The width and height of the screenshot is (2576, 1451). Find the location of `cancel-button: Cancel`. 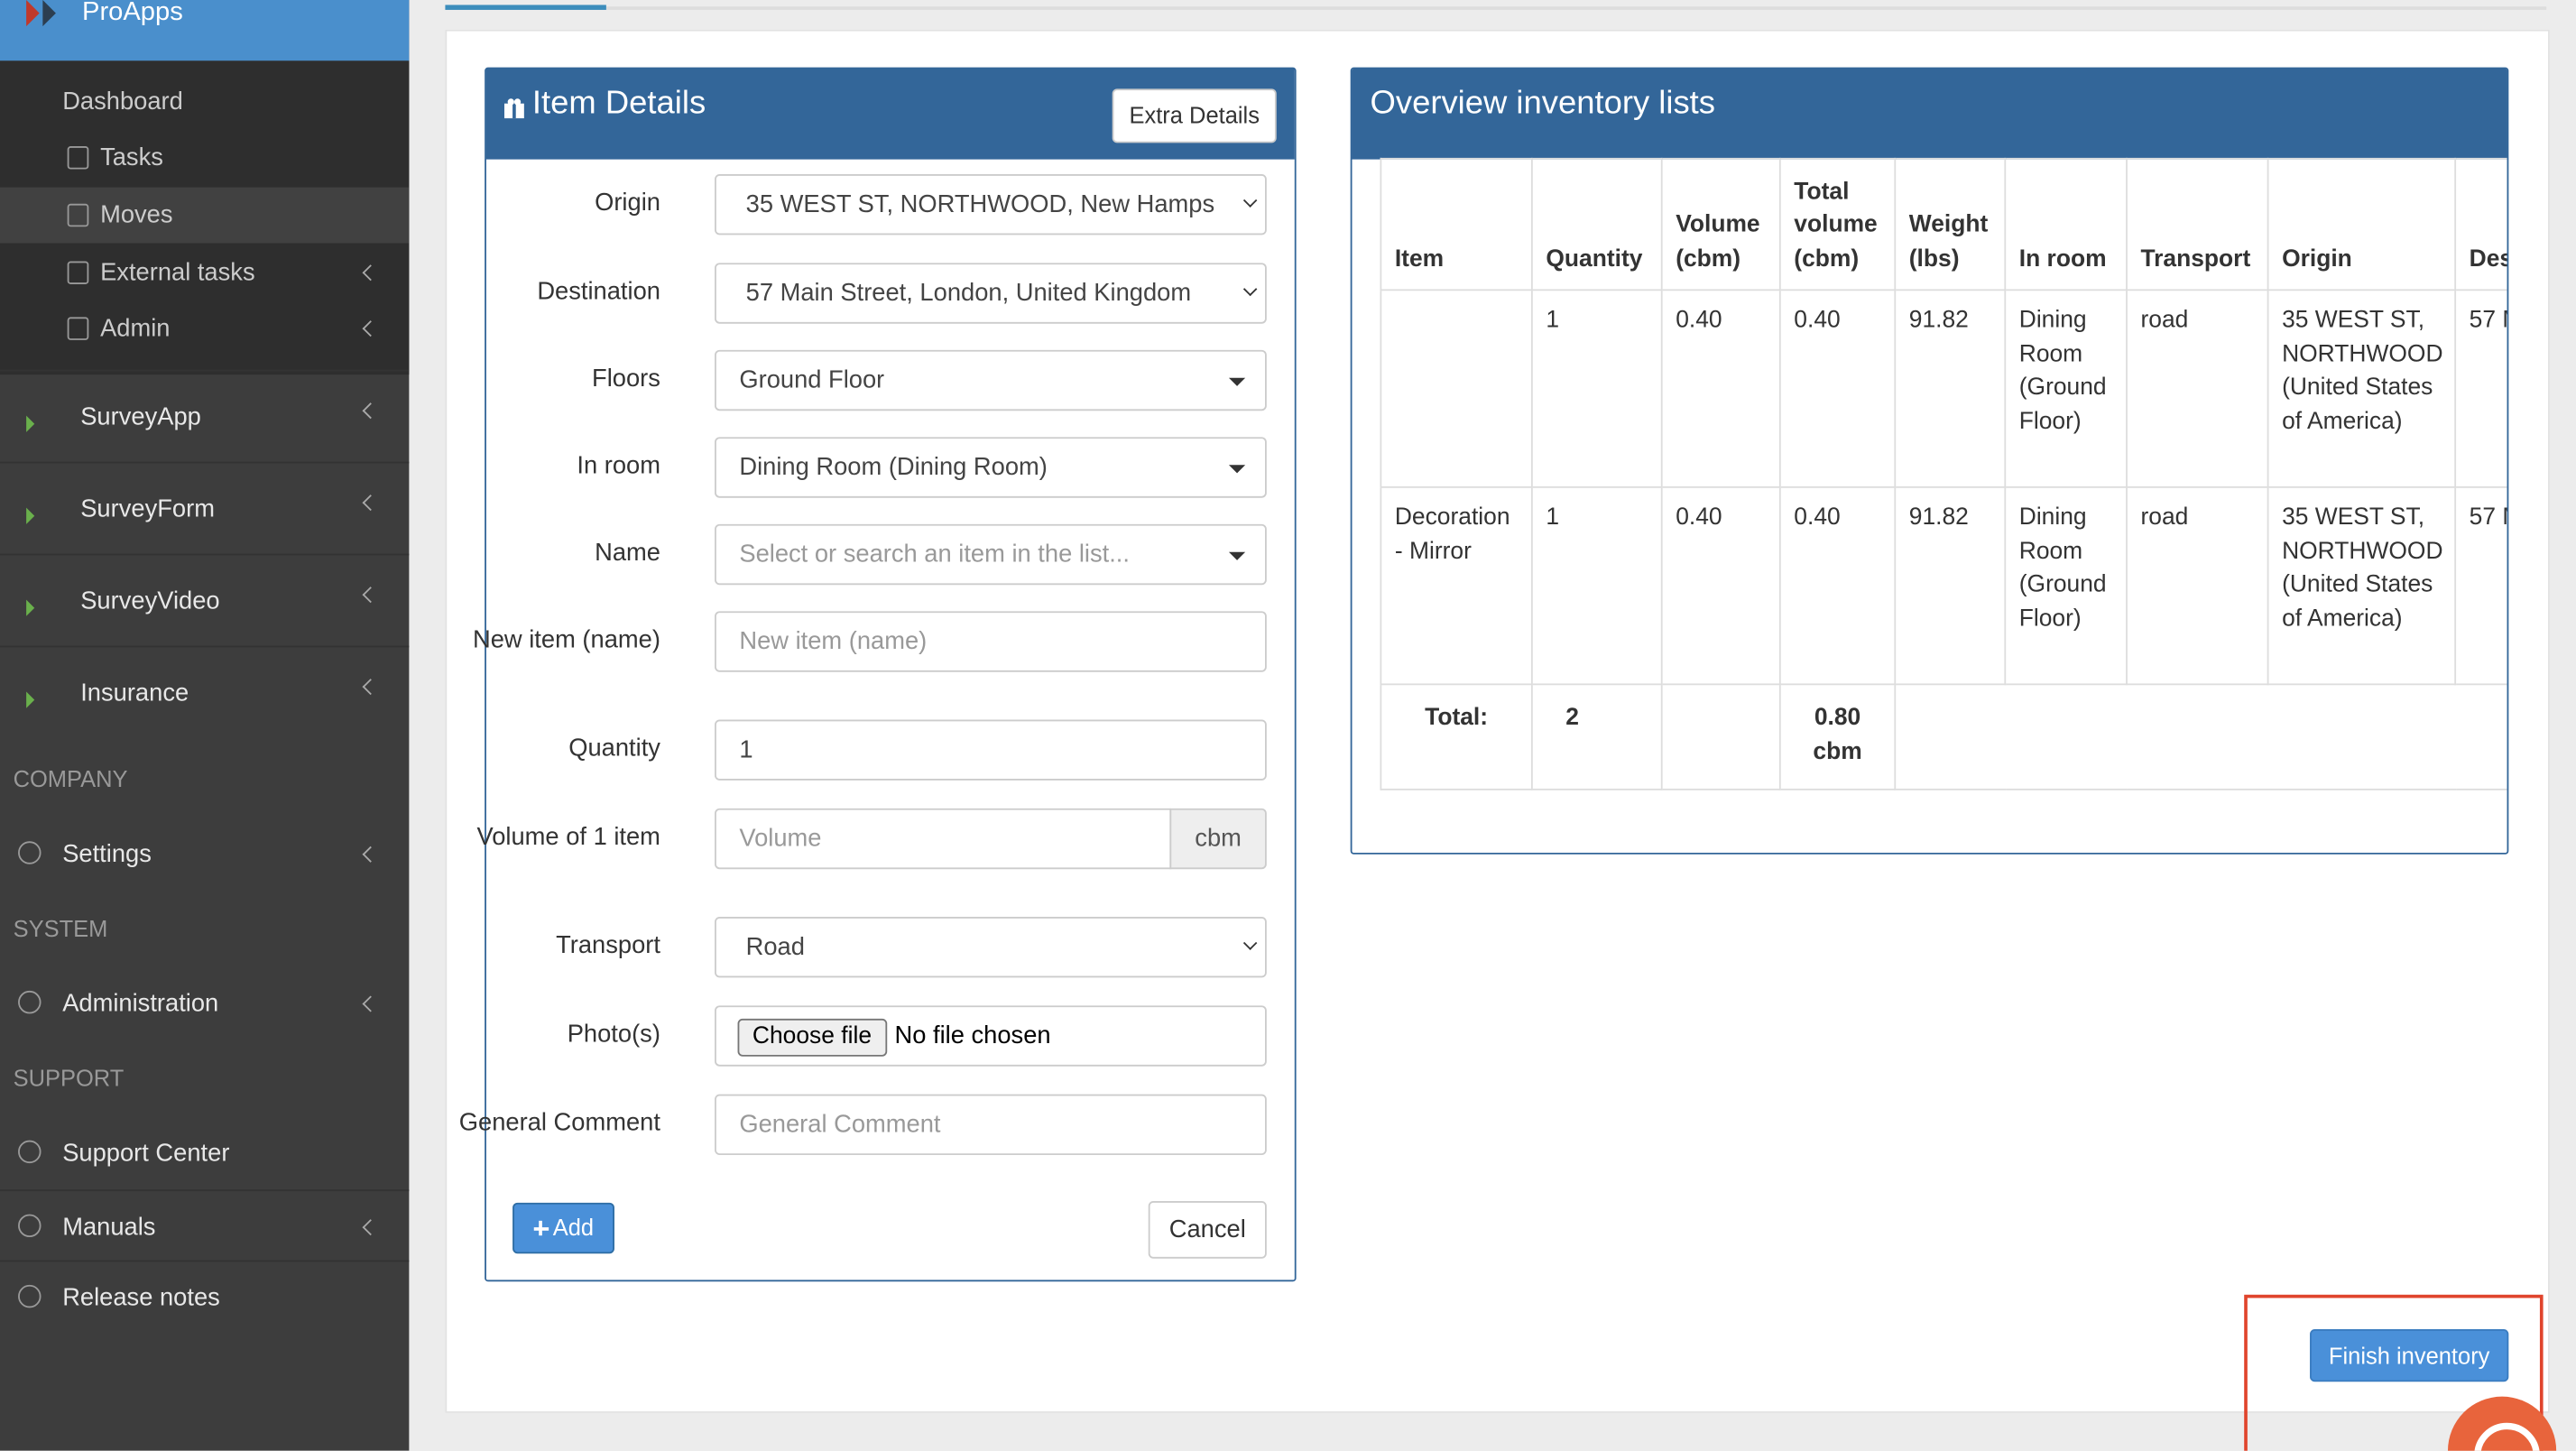

cancel-button: Cancel is located at coordinates (1207, 1229).